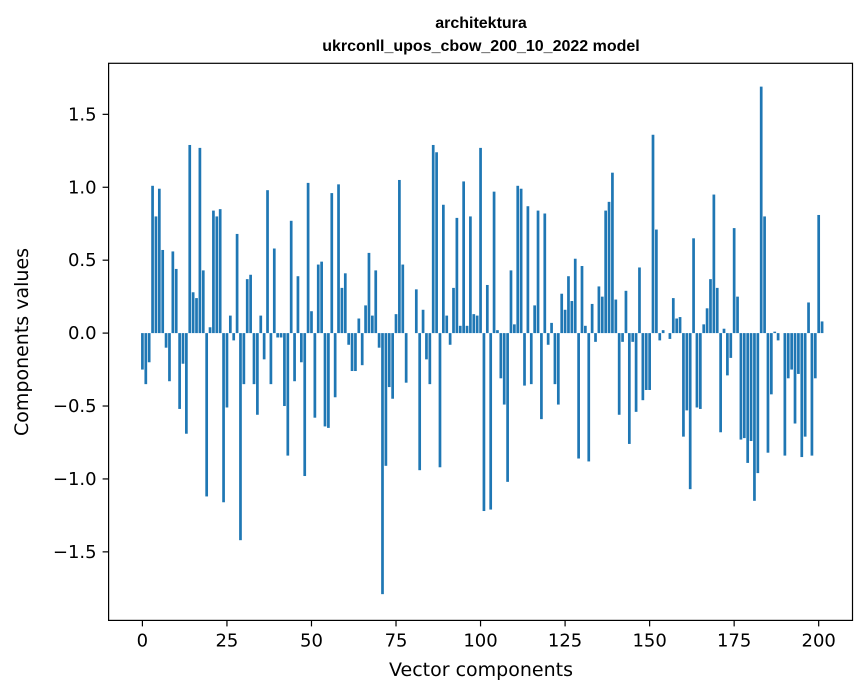 The image size is (867, 696). Describe the element at coordinates (480, 640) in the screenshot. I see `x-tick-label: 100` at that location.